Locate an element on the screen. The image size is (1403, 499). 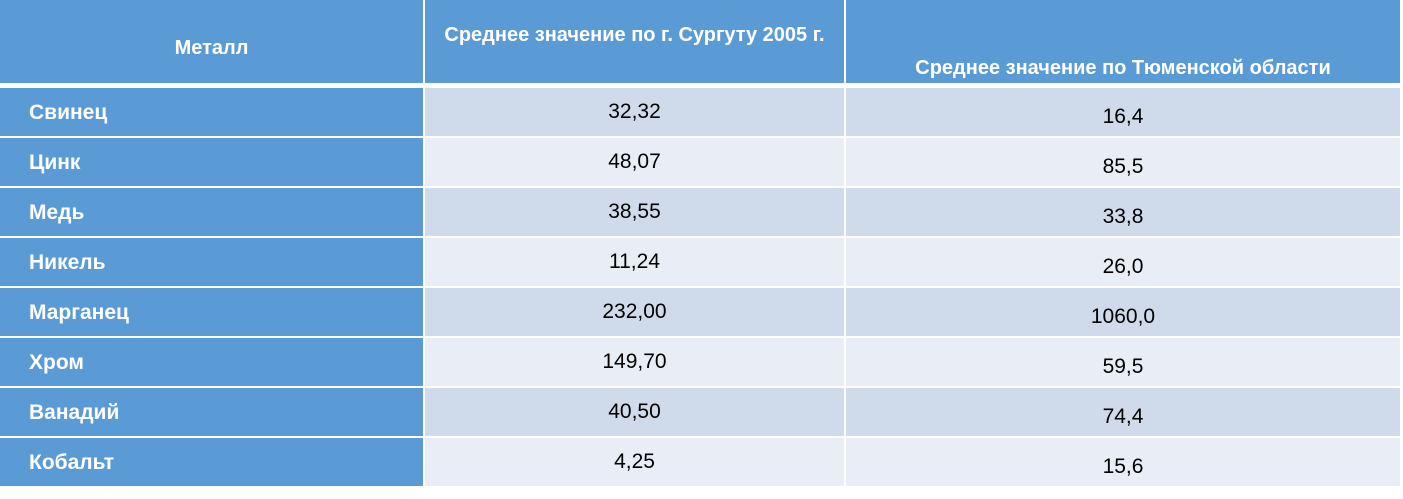
tyumen-value: 16,4 is located at coordinates (1123, 113).